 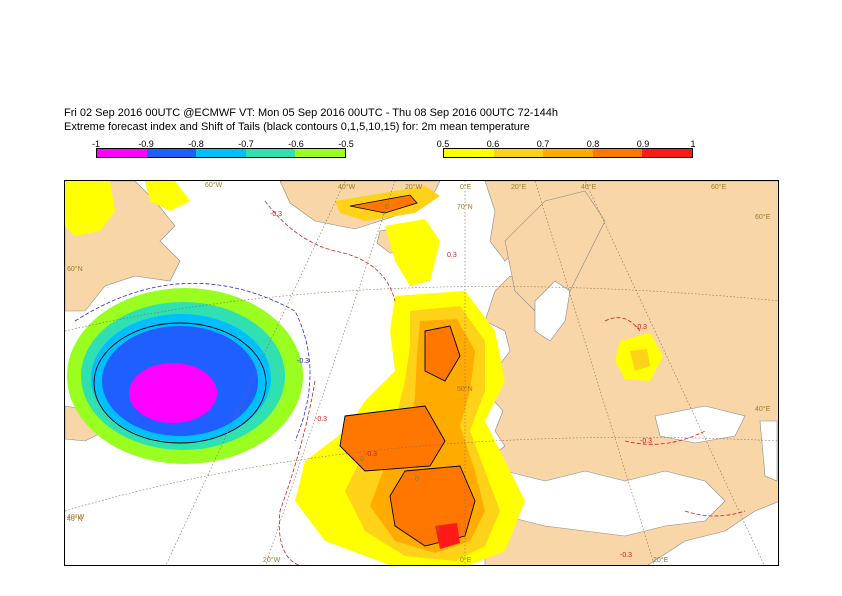 I want to click on legend-positive-tick: 0.9, so click(x=643, y=144).